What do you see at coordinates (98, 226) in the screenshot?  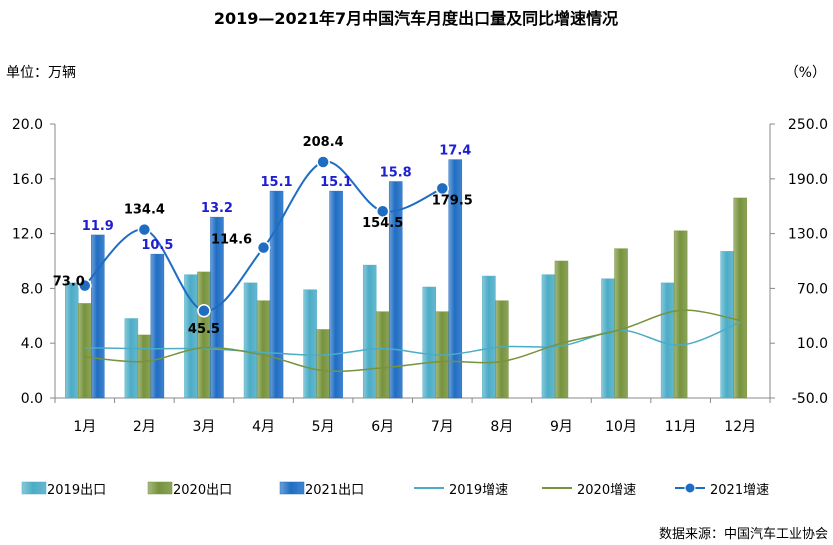 I see `bar-value-label-2021: 11.9` at bounding box center [98, 226].